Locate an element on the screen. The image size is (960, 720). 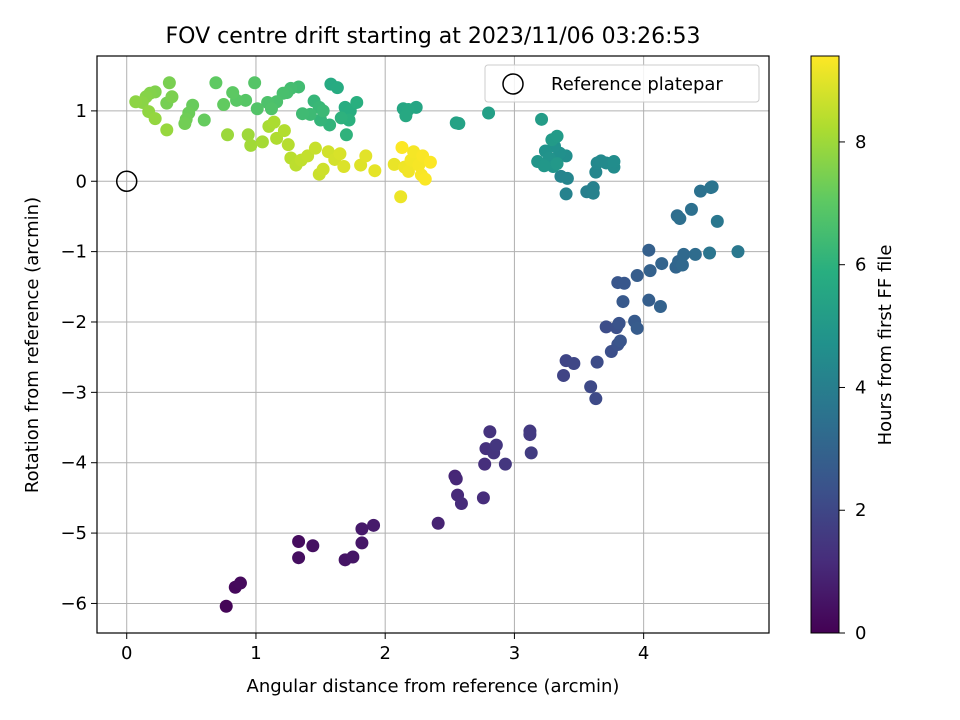
x-tick-label: 4 is located at coordinates (643, 653).